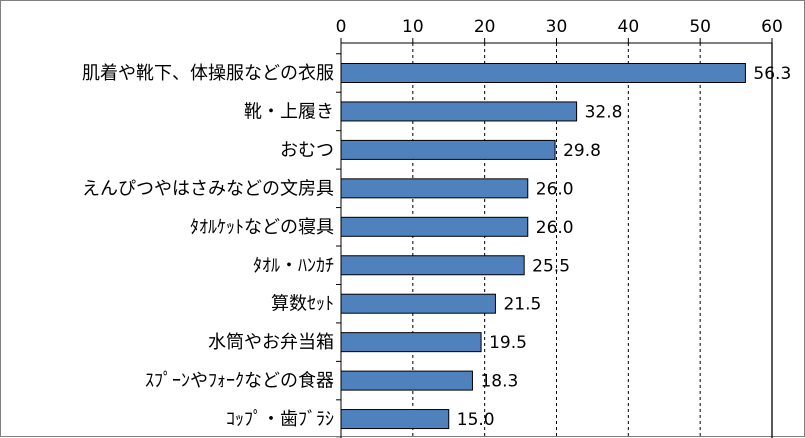 This screenshot has width=805, height=438. Describe the element at coordinates (280, 419) in the screenshot. I see `category-label: ｺｯﾌﾟ・歯ﾌﾞﾗｼ` at that location.